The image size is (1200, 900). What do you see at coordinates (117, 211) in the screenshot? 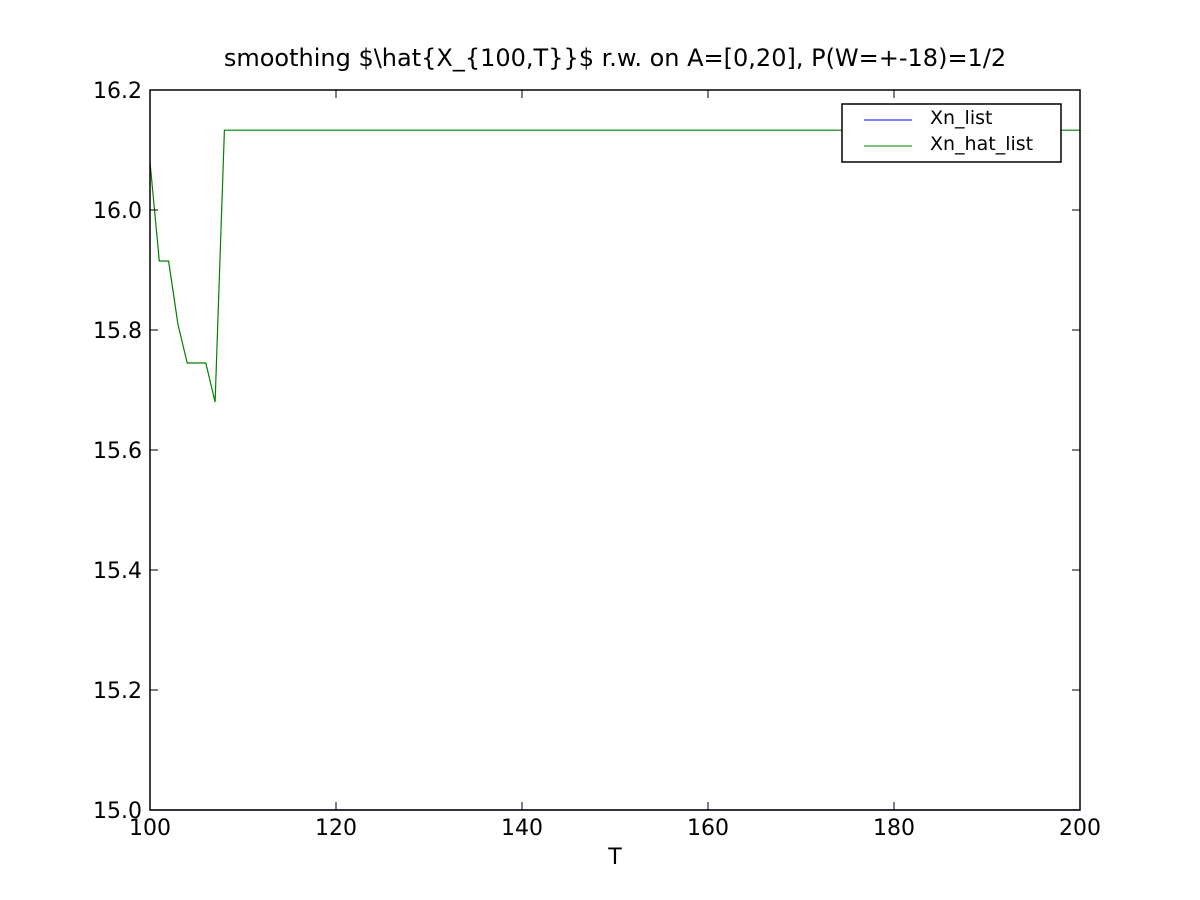
I see `y-tick-label: 16.0` at bounding box center [117, 211].